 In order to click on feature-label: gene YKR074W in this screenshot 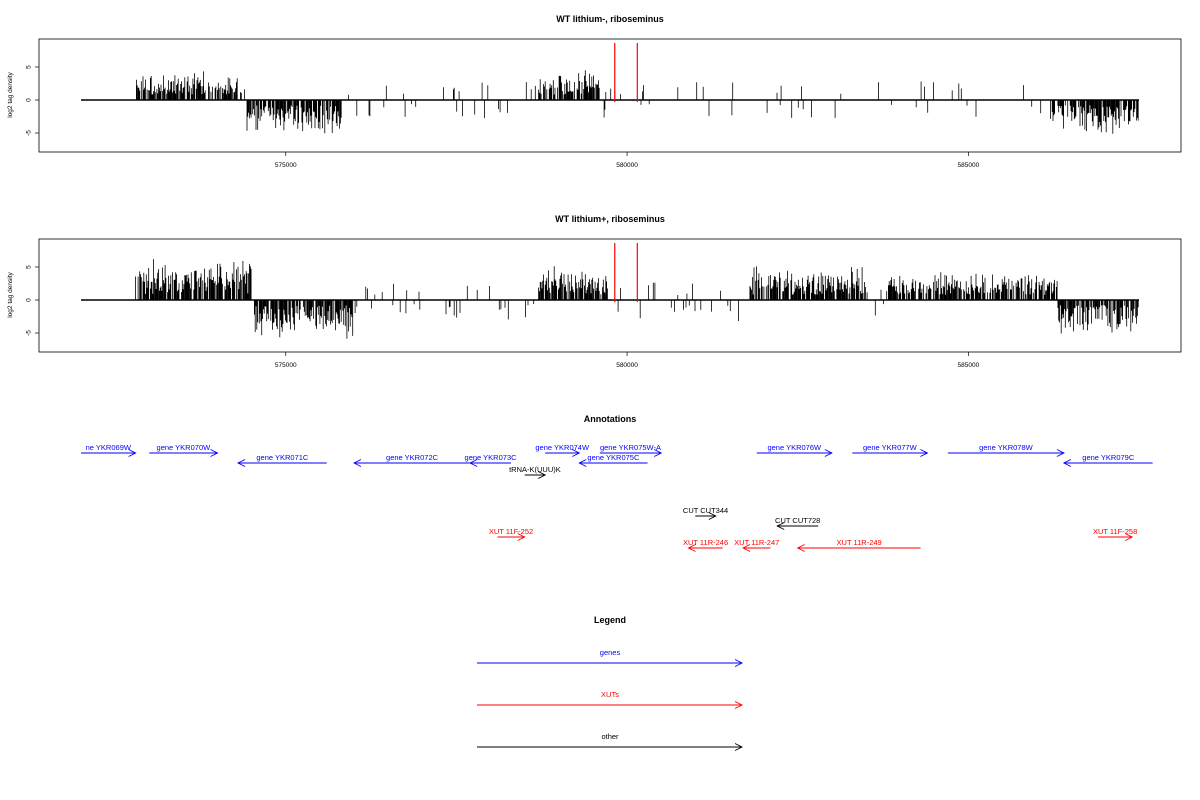, I will do `click(562, 447)`.